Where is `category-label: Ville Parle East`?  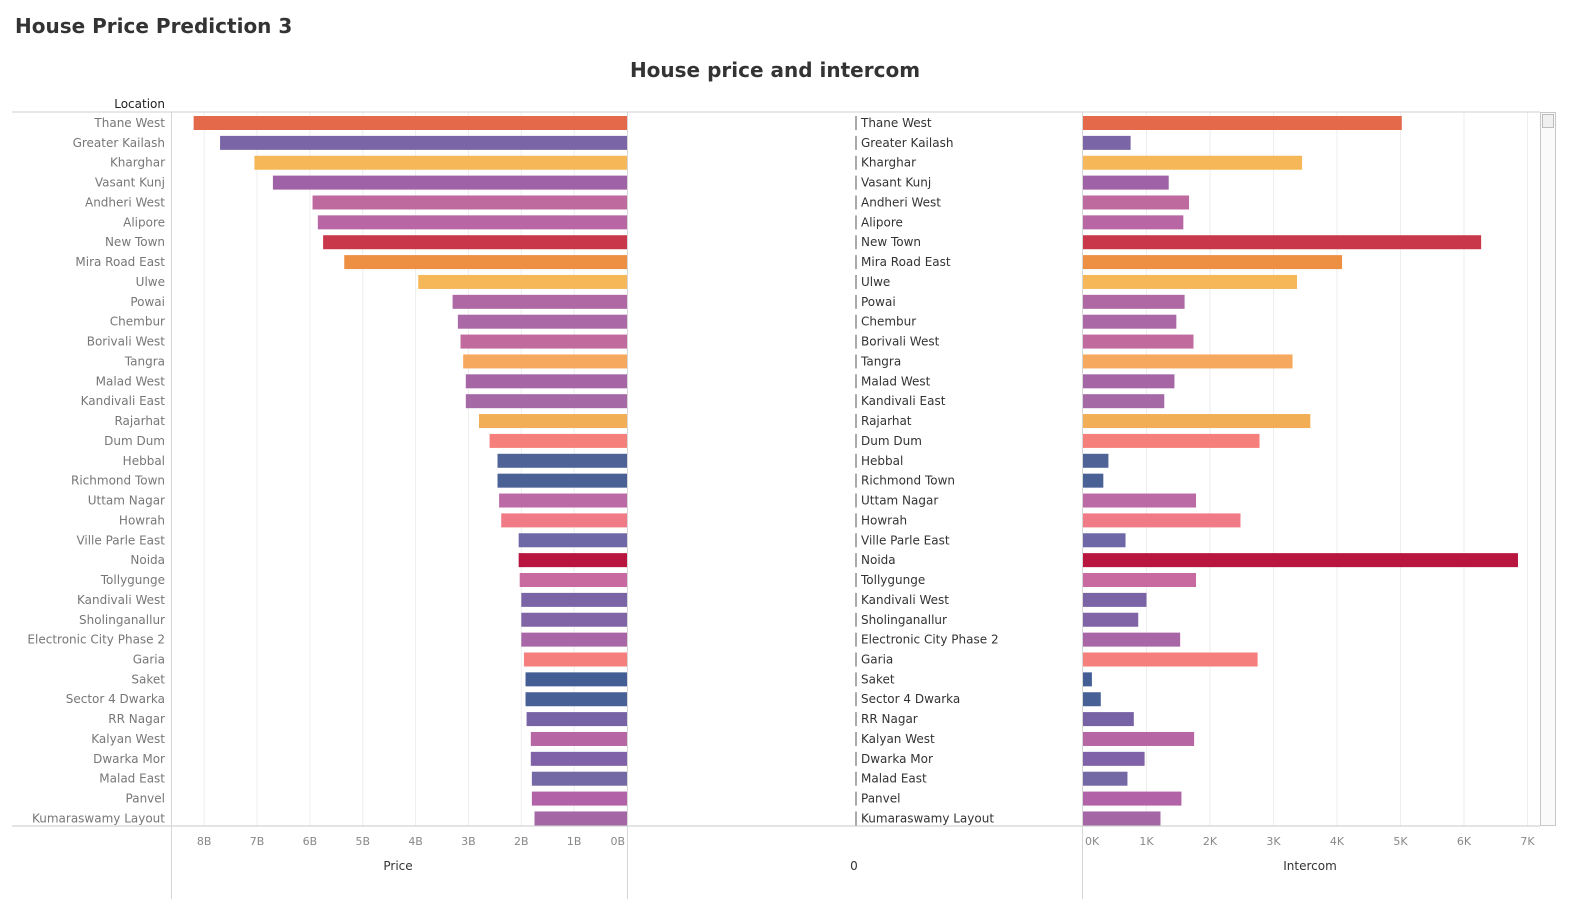
category-label: Ville Parle East is located at coordinates (120, 540).